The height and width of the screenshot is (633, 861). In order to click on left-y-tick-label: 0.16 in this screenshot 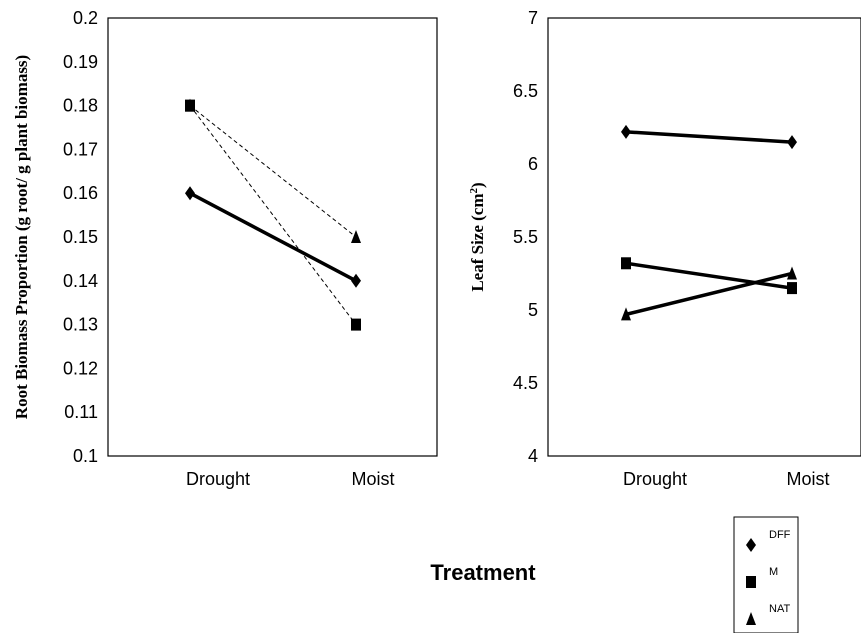, I will do `click(80, 193)`.